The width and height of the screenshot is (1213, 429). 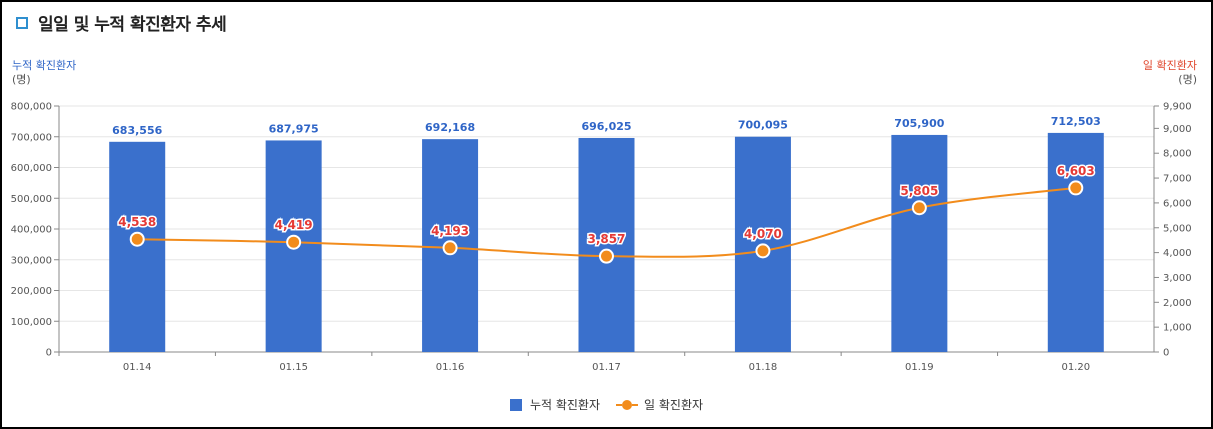 What do you see at coordinates (21, 79) in the screenshot?
I see `left-axis-unit: (명)` at bounding box center [21, 79].